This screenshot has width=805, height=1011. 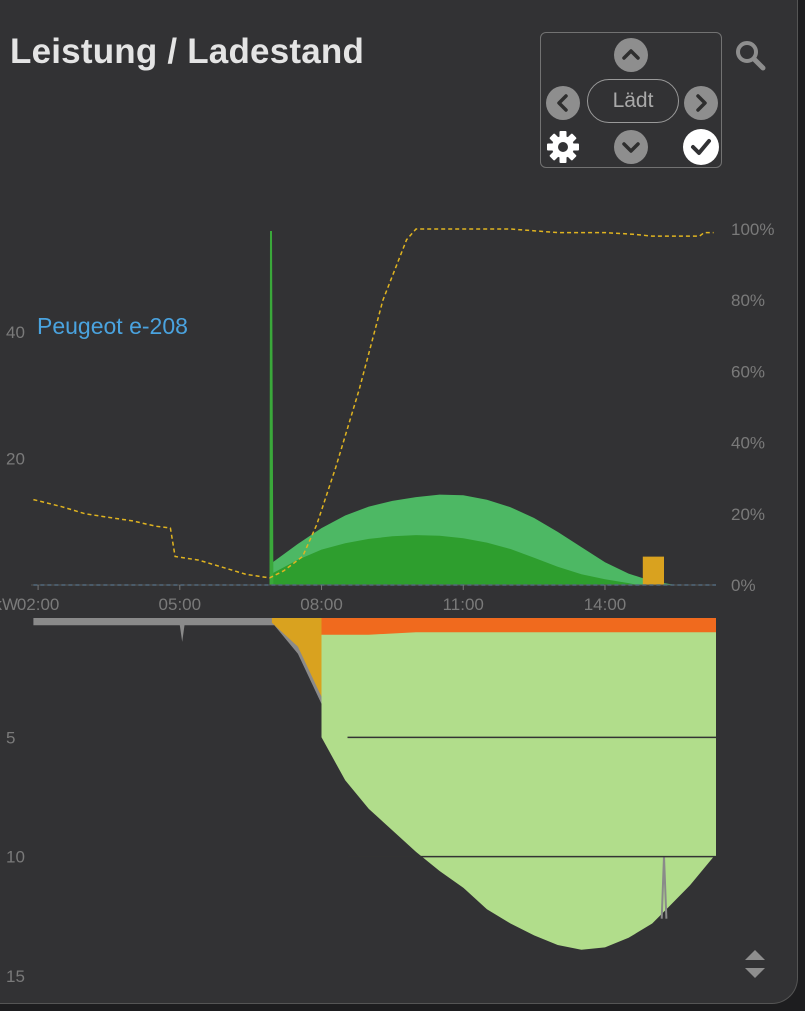 What do you see at coordinates (10, 737) in the screenshot?
I see `y-tick-label-bottom: 5` at bounding box center [10, 737].